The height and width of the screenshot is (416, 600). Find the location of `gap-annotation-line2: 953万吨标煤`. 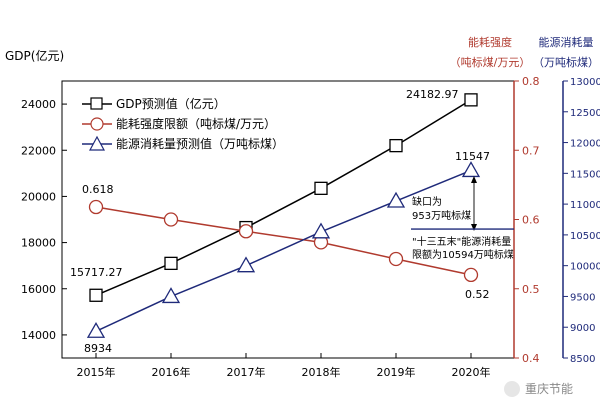

gap-annotation-line2: 953万吨标煤 is located at coordinates (441, 215).